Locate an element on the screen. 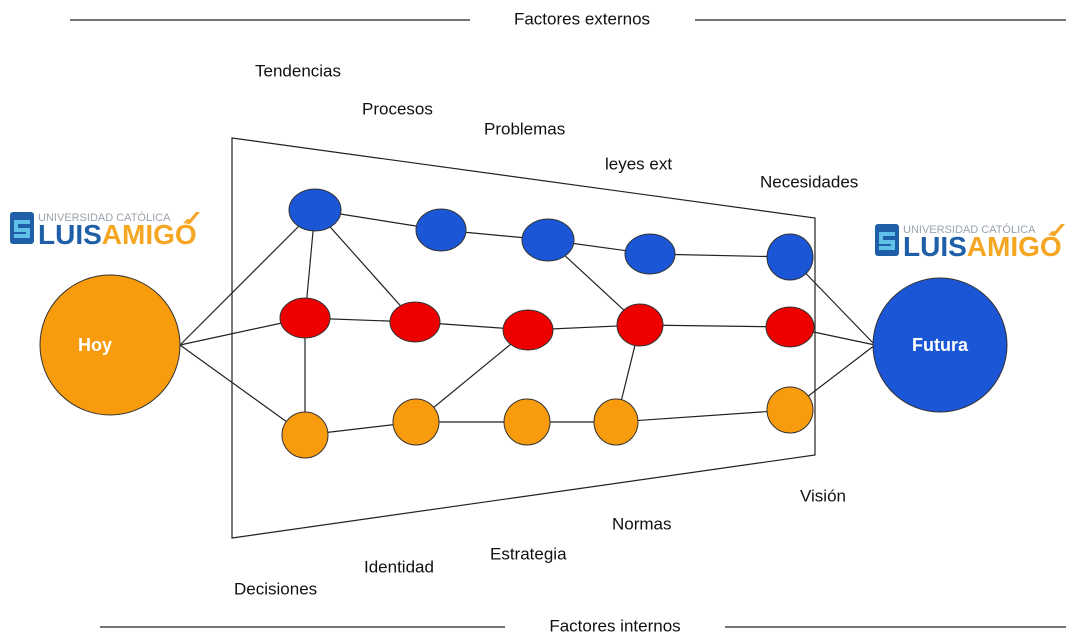 Image resolution: width=1076 pixels, height=637 pixels. end-node is located at coordinates (940, 345).